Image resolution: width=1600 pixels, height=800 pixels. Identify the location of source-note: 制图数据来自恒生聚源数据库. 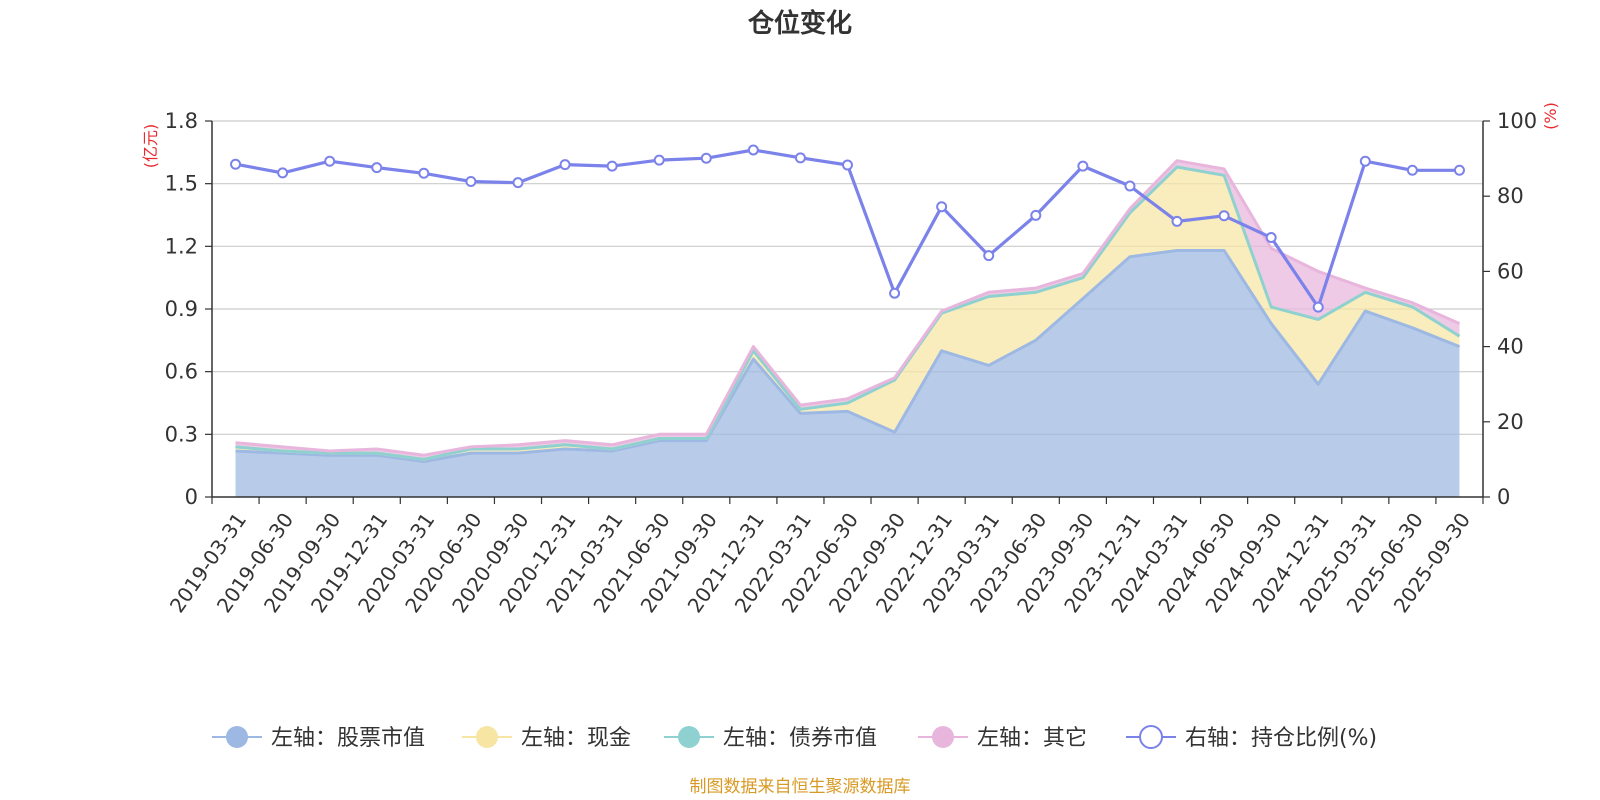
(800, 787).